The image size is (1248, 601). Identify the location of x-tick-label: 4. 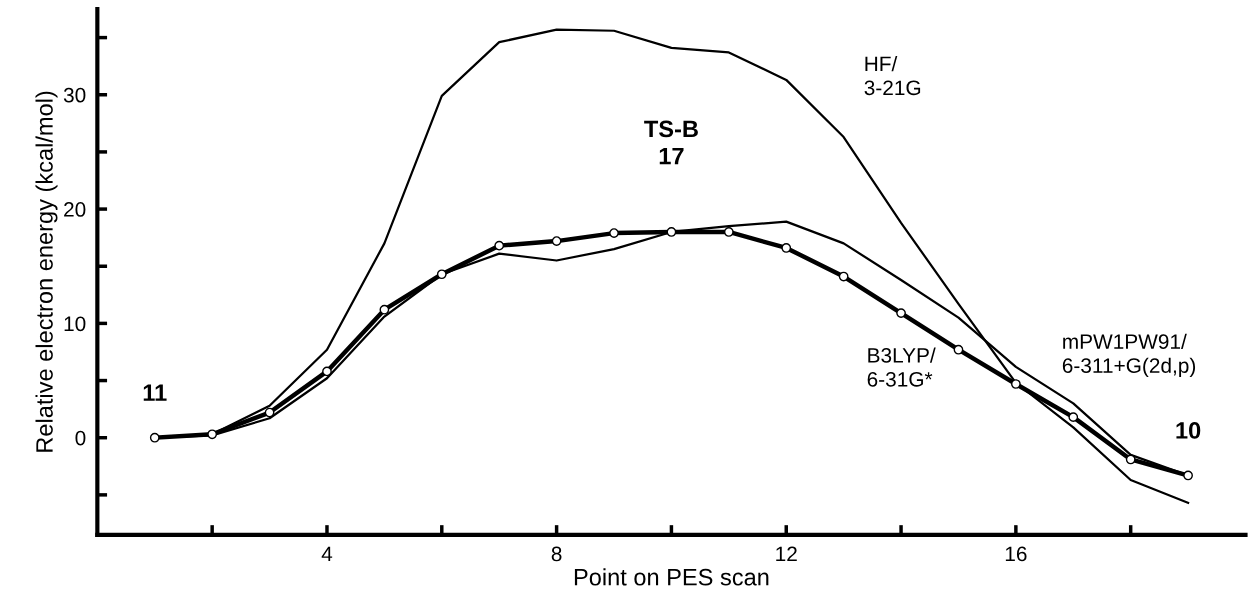
(327, 554).